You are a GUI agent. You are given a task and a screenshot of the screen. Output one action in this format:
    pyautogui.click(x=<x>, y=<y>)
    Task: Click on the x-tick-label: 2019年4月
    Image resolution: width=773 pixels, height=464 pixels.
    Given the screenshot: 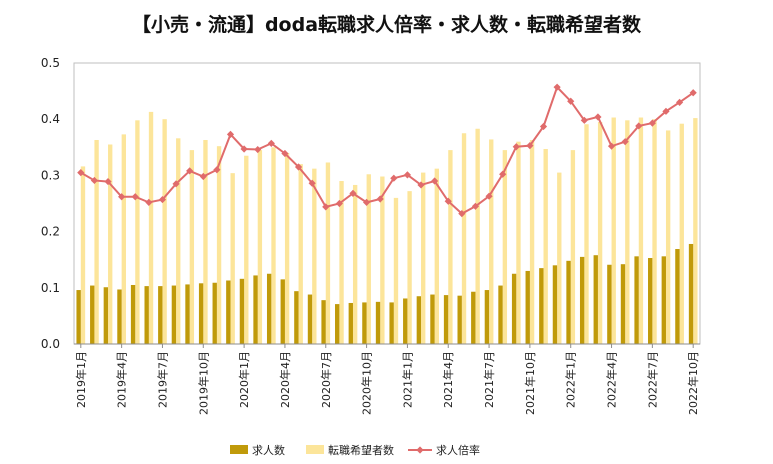 What is the action you would take?
    pyautogui.click(x=122, y=379)
    